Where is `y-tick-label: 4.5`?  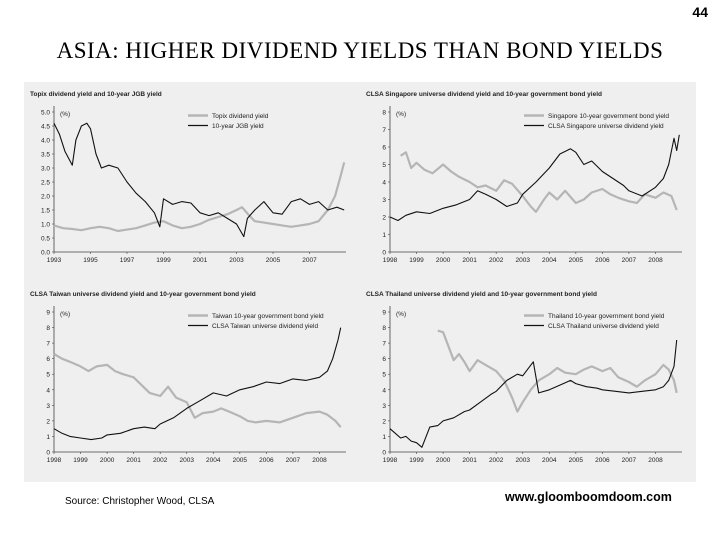 y-tick-label: 4.5 is located at coordinates (45, 127).